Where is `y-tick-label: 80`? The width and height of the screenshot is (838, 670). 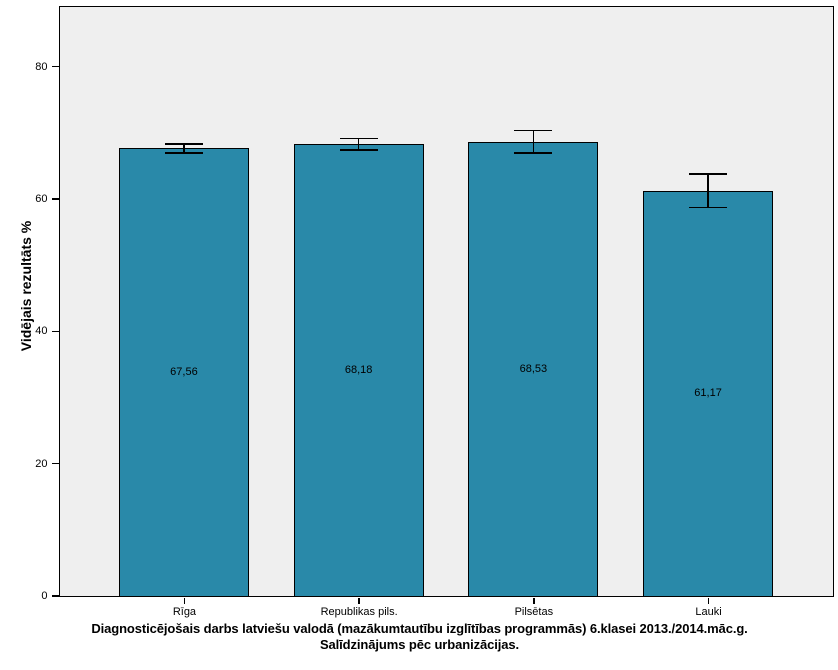
y-tick-label: 80 is located at coordinates (41, 66).